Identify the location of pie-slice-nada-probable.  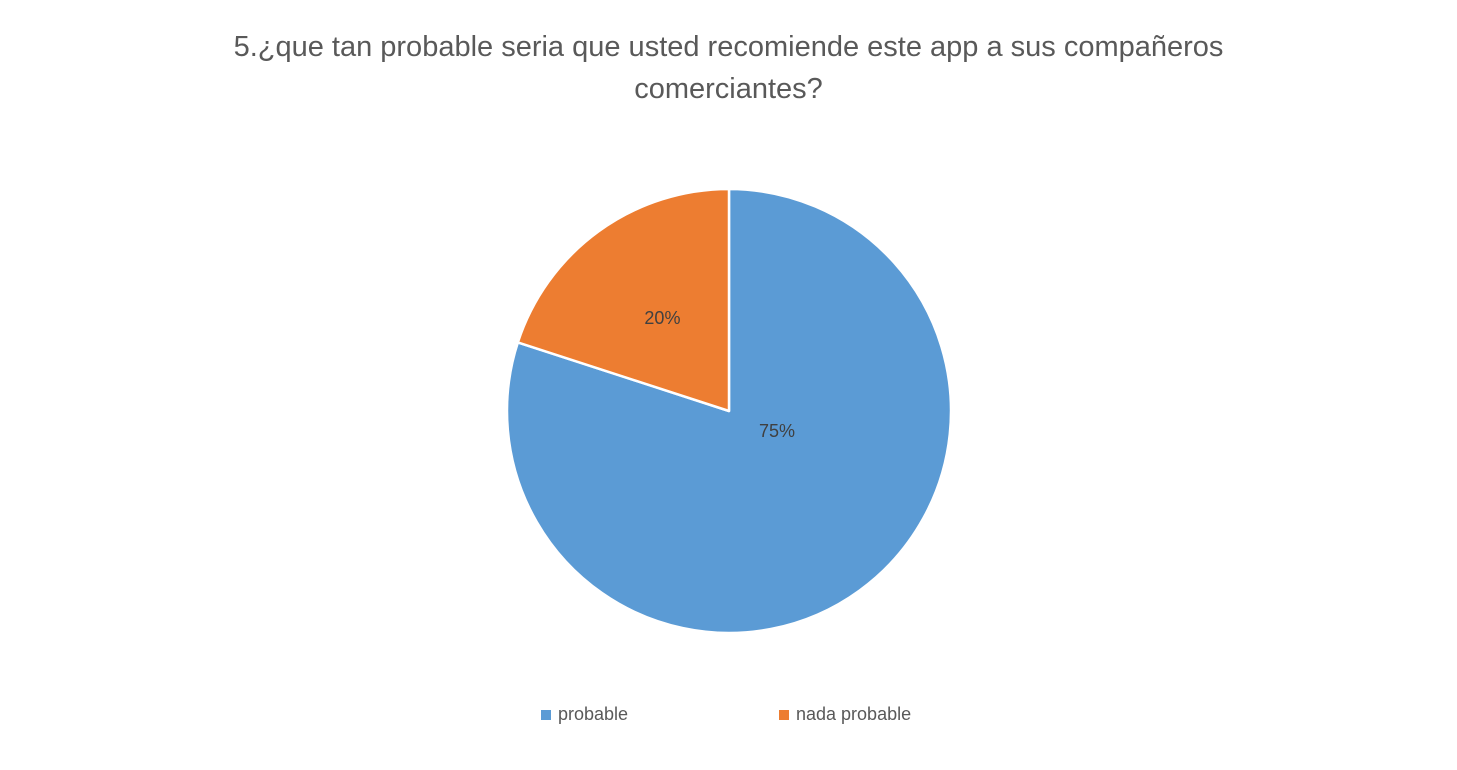
(623, 300).